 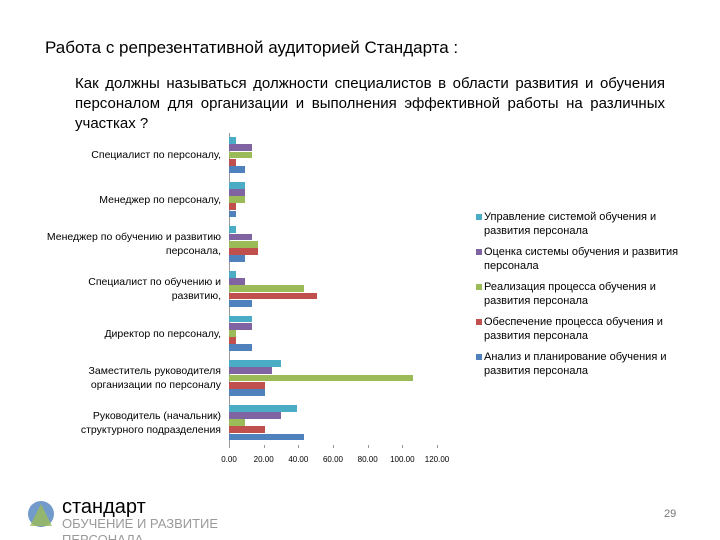 What do you see at coordinates (437, 459) in the screenshot?
I see `x-tick-label: 120.00` at bounding box center [437, 459].